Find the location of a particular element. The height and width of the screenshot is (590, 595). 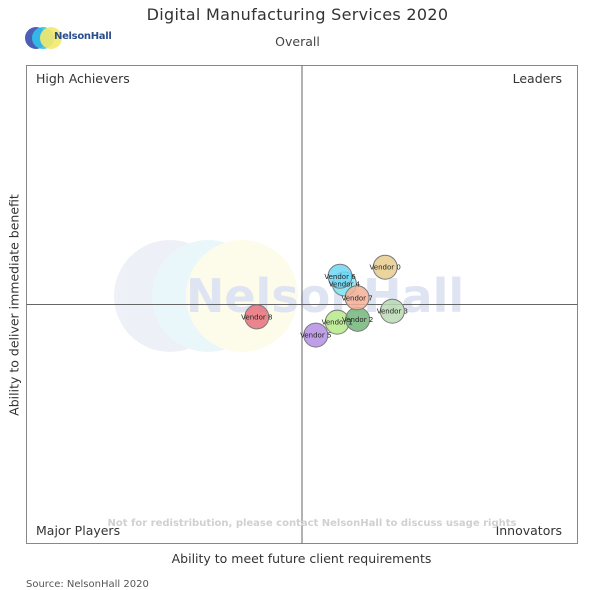

vendor-label: Vendor 6 is located at coordinates (340, 277).